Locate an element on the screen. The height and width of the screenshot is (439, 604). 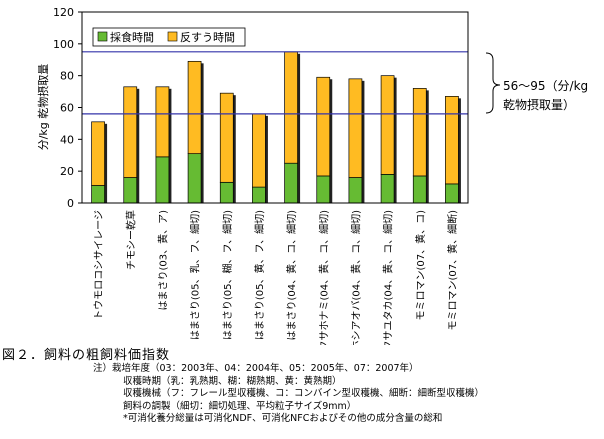
legend-label-rumination: 反すう時間 is located at coordinates (207, 37).